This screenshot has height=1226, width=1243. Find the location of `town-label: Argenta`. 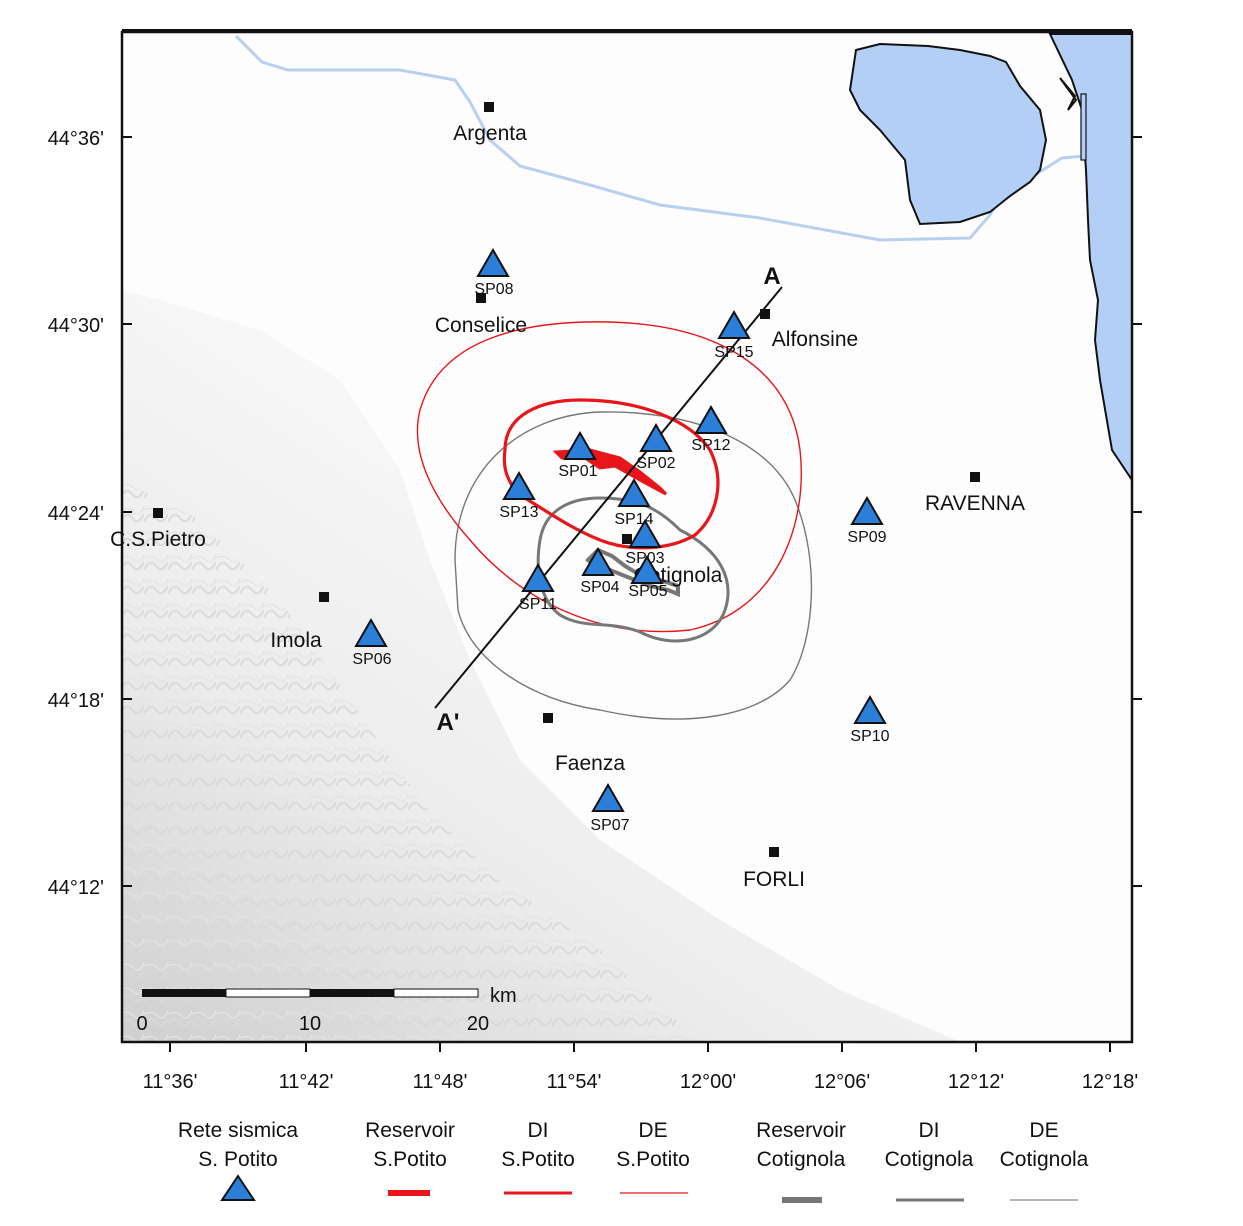

town-label: Argenta is located at coordinates (490, 133).